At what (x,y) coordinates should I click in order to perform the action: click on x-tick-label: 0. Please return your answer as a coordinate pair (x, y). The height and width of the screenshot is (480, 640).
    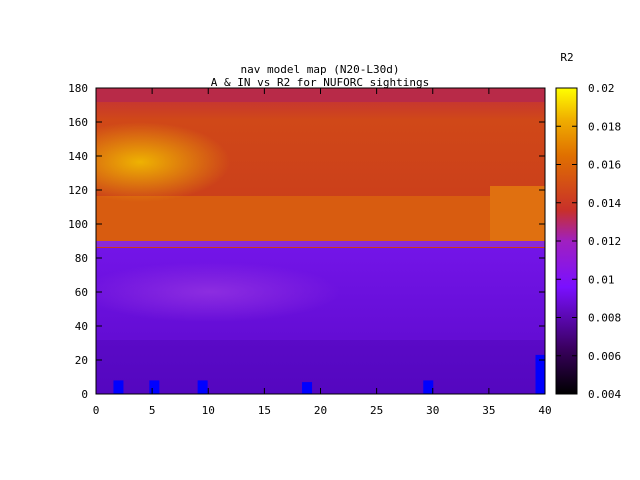
    Looking at the image, I should click on (96, 410).